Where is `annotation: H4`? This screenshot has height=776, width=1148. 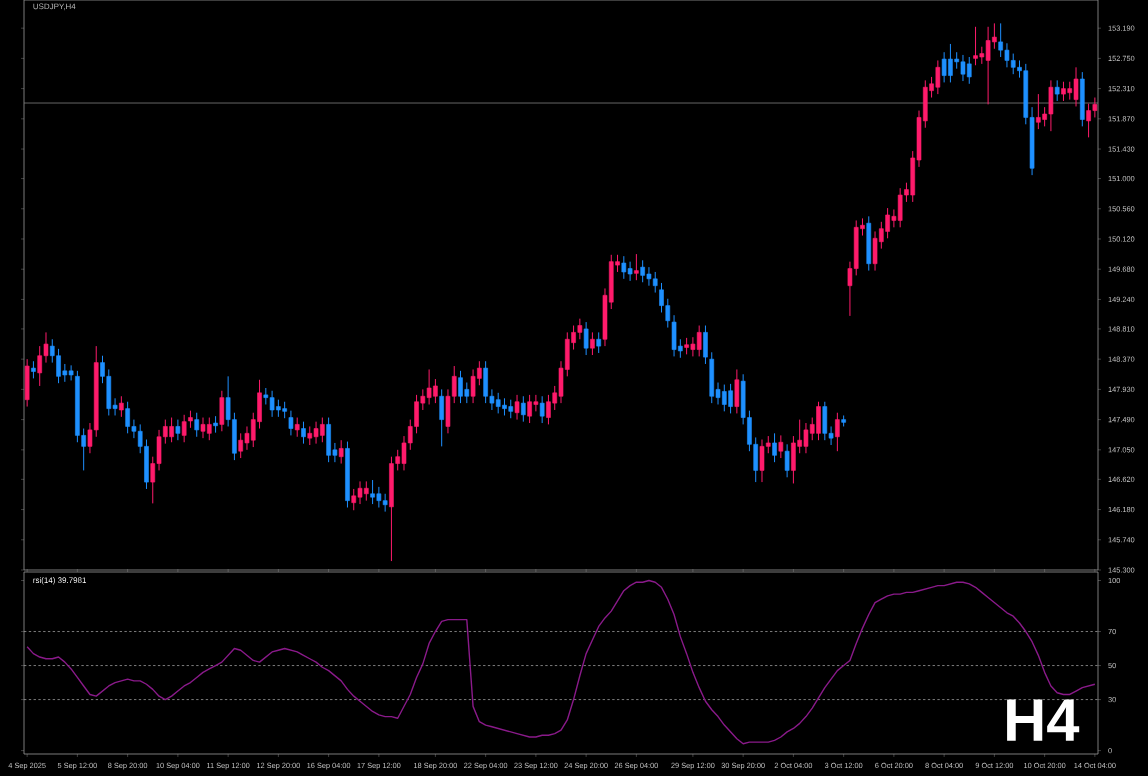
annotation: H4 is located at coordinates (1043, 720).